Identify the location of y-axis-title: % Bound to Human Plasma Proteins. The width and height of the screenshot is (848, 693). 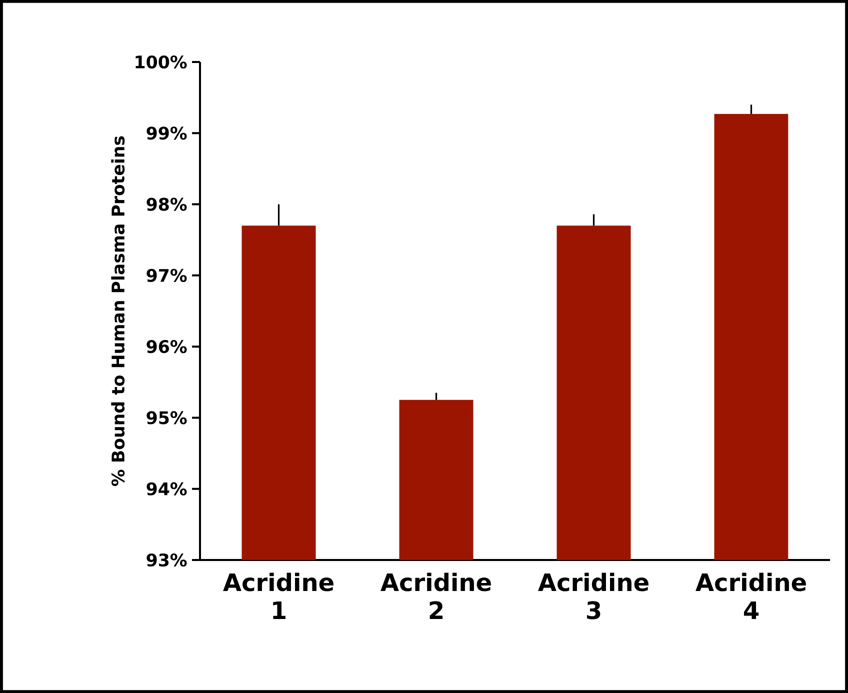
(118, 311).